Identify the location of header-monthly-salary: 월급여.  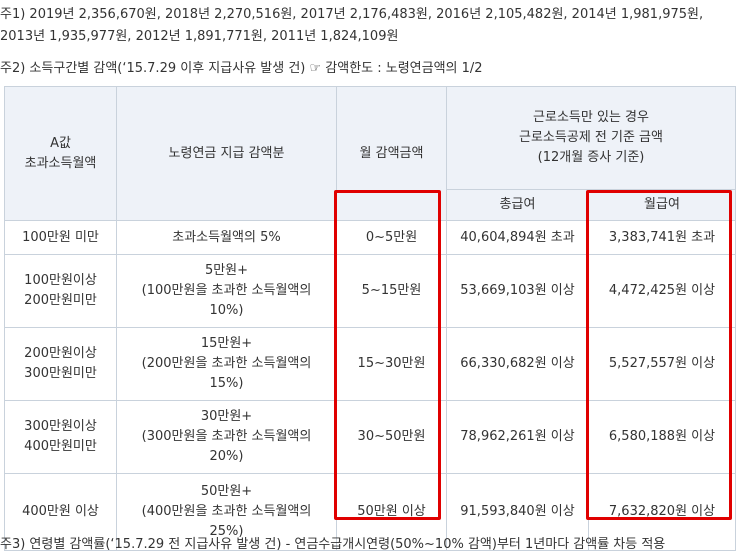
(662, 205).